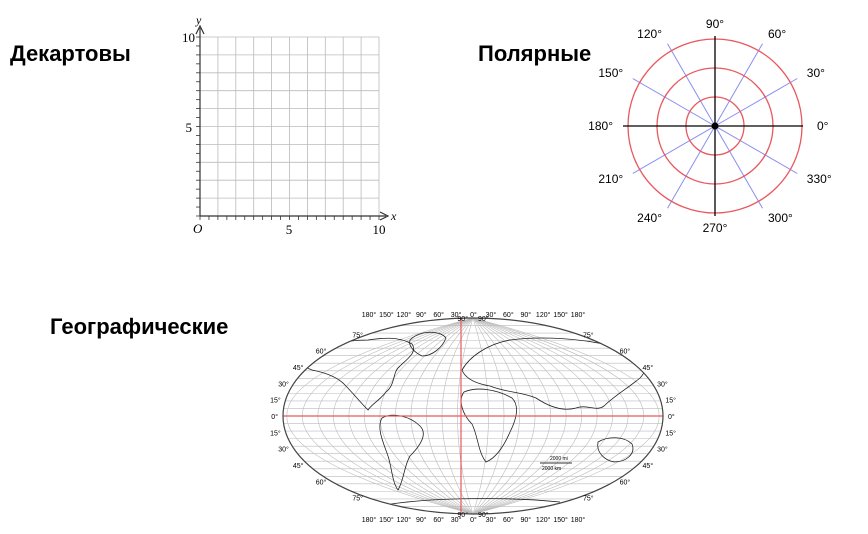 Image resolution: width=868 pixels, height=534 pixels. Describe the element at coordinates (384, 216) in the screenshot. I see `x-axis-arrow-icon` at that location.